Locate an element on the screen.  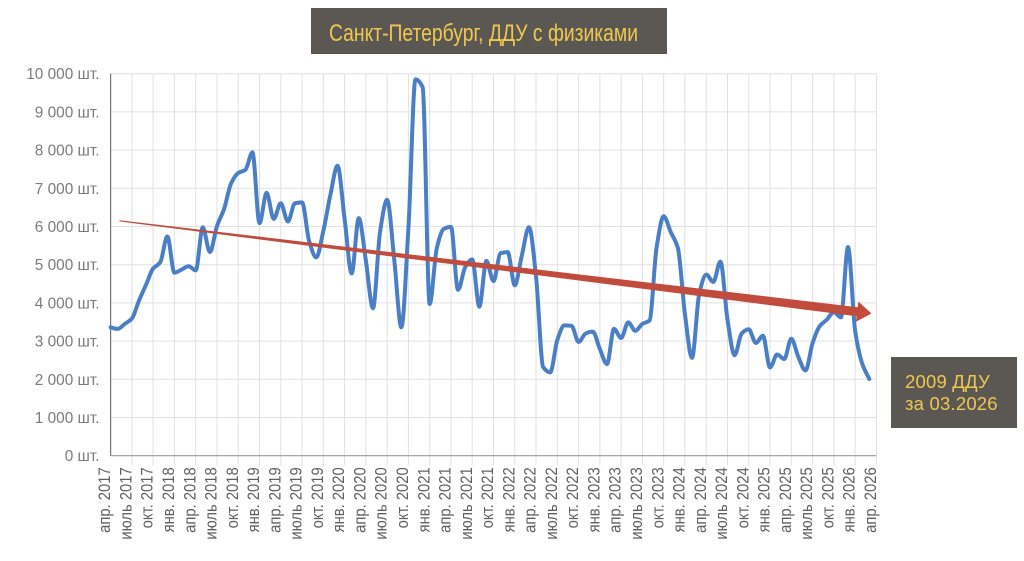
svg-text: окт. 2017 is located at coordinates (148, 497).